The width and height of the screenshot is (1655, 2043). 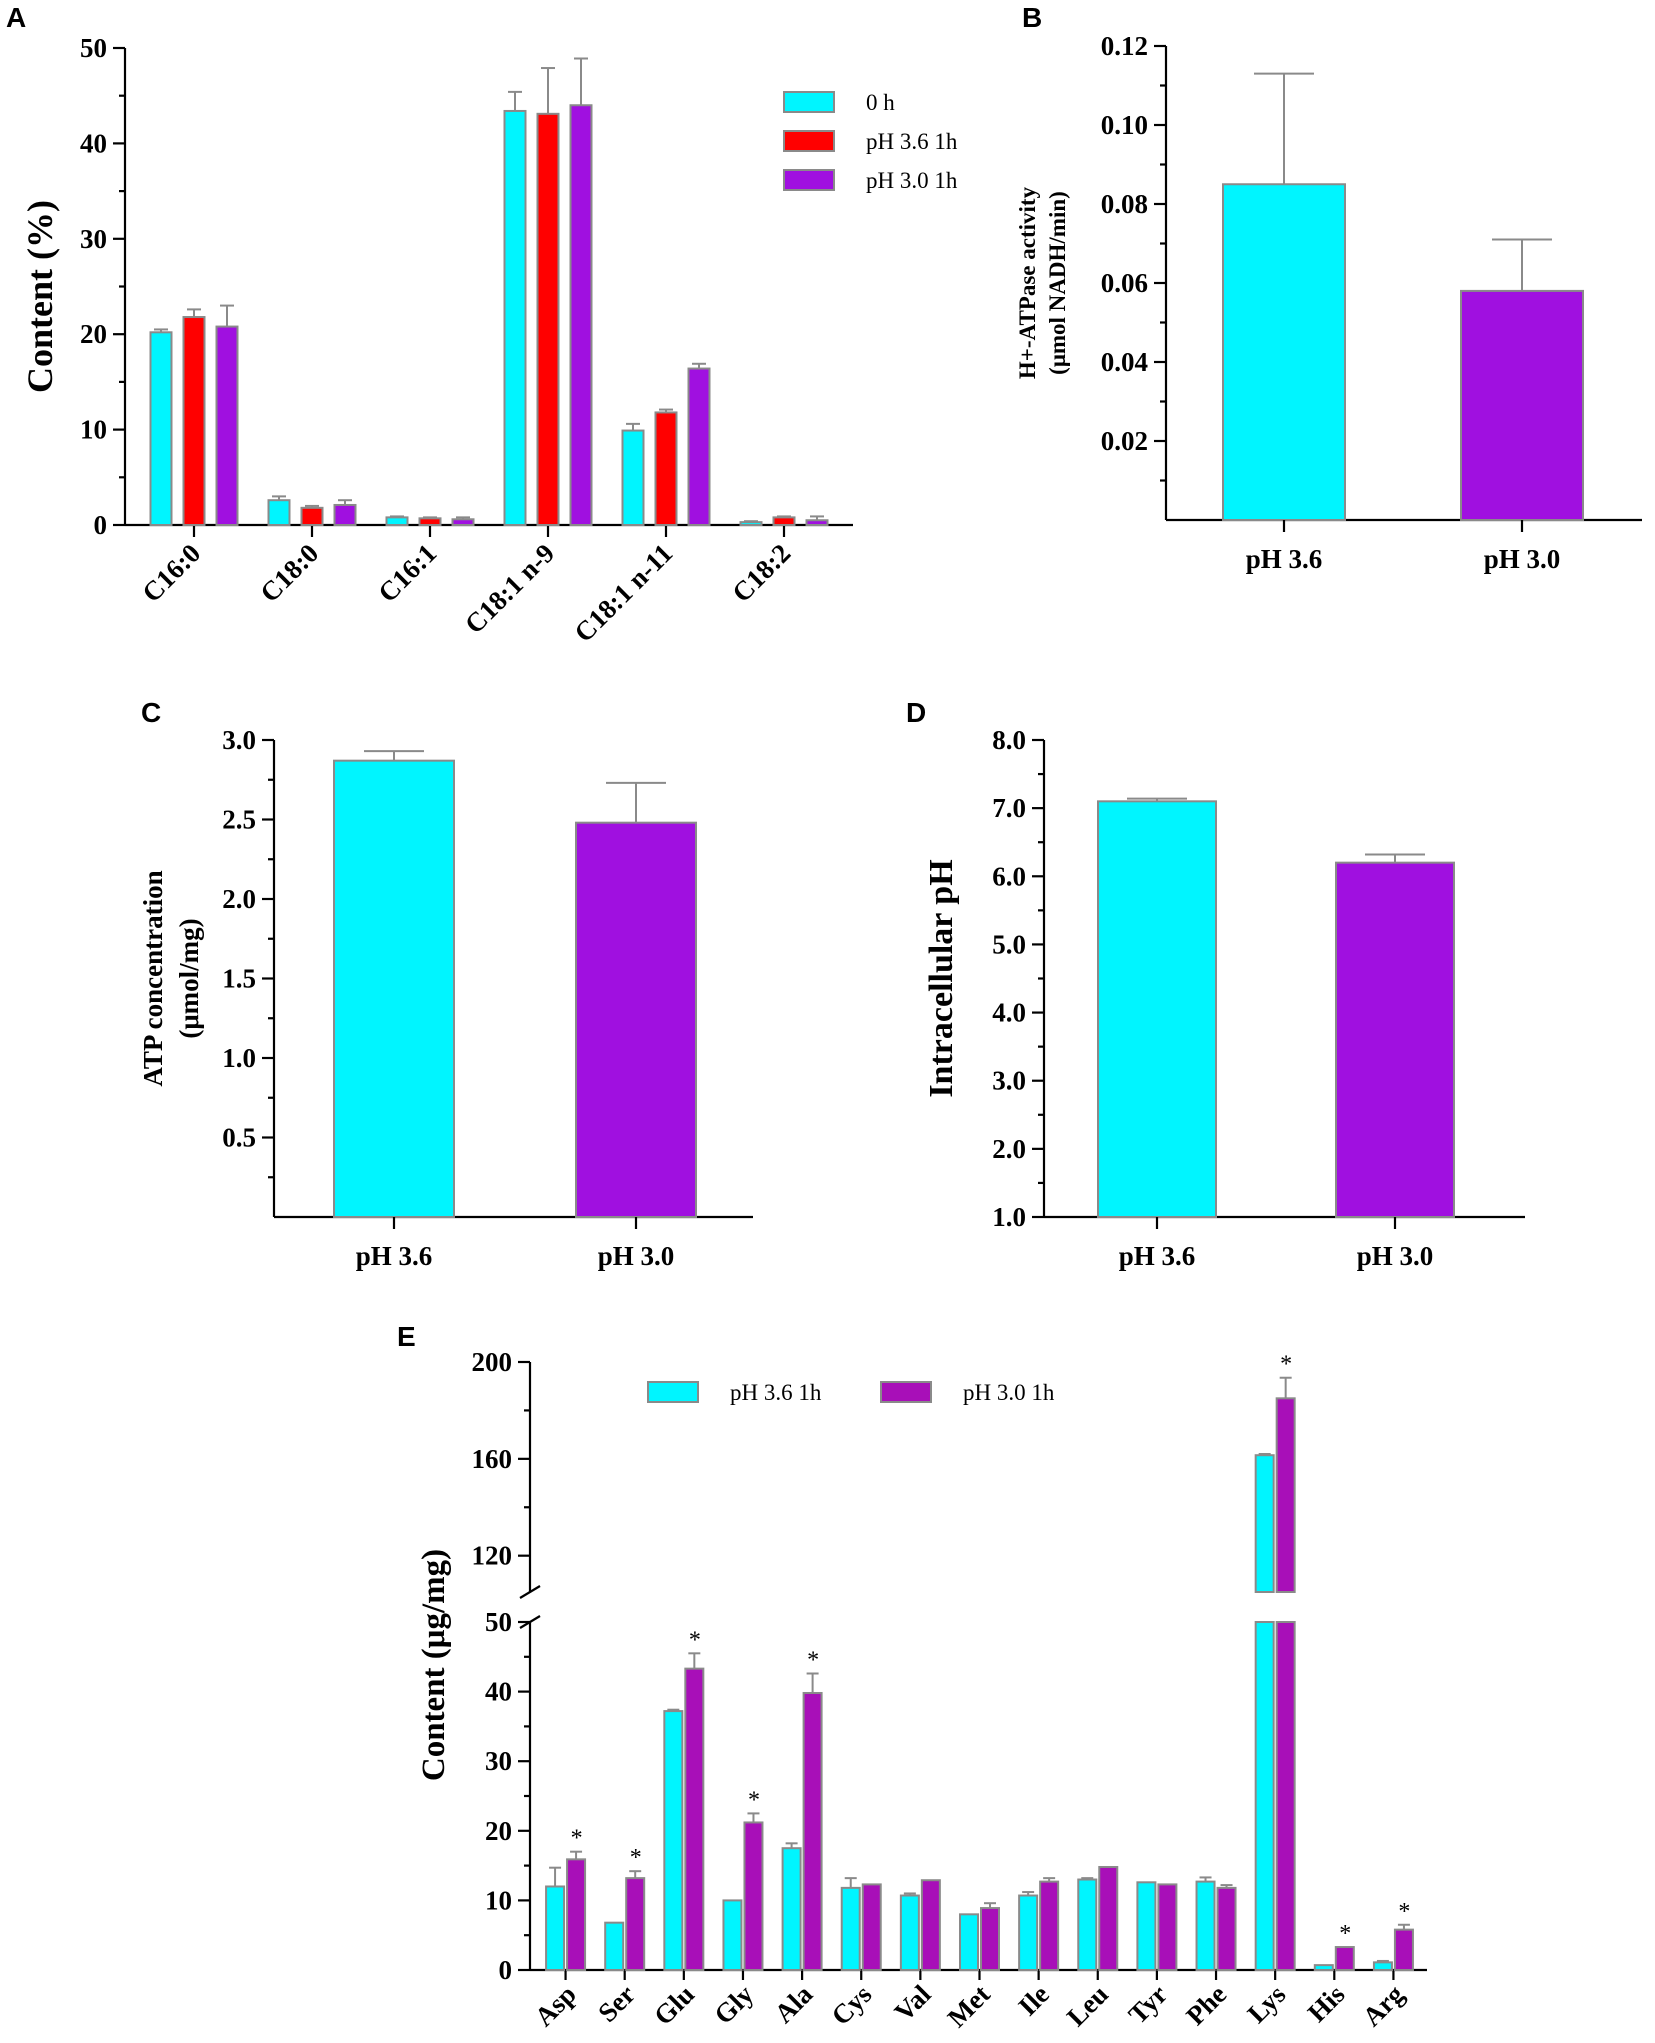 What do you see at coordinates (1009, 740) in the screenshot?
I see `y-tick-label: 8.0` at bounding box center [1009, 740].